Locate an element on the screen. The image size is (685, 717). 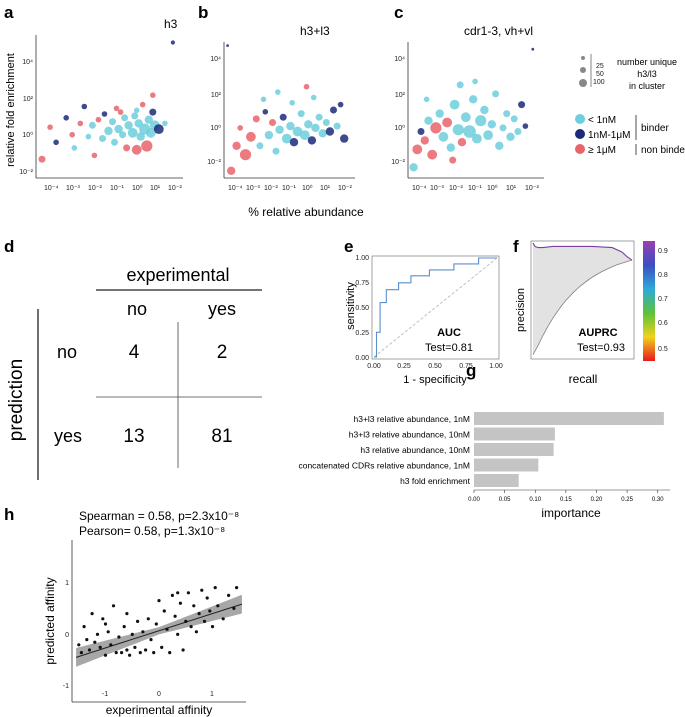
xtick-a-0: 10⁻⁴ is located at coordinates (51, 188).